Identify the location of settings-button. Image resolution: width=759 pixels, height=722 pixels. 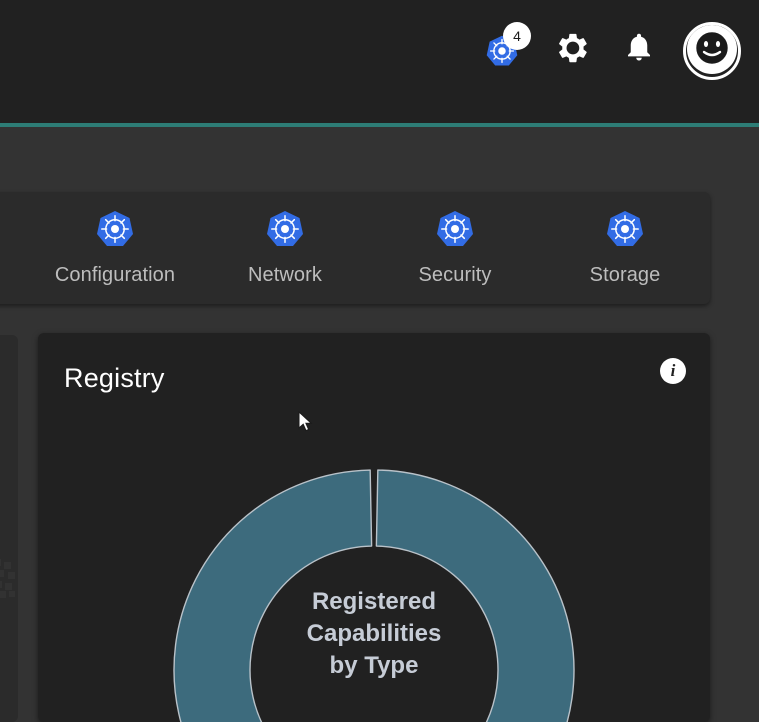
(573, 50).